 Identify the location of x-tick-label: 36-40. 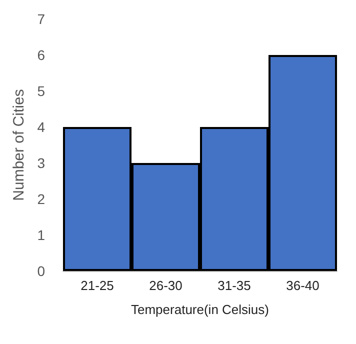
(303, 285).